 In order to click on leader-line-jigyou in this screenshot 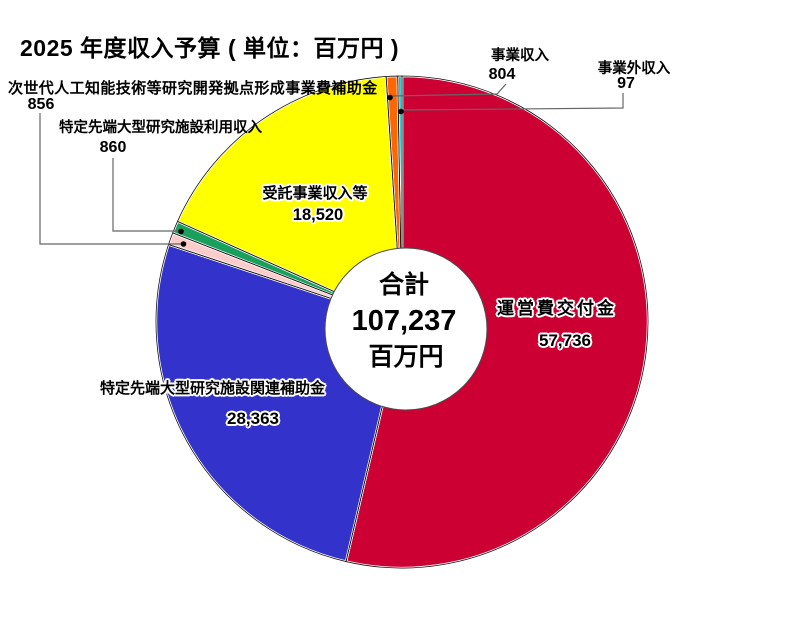, I will do `click(448, 90)`.